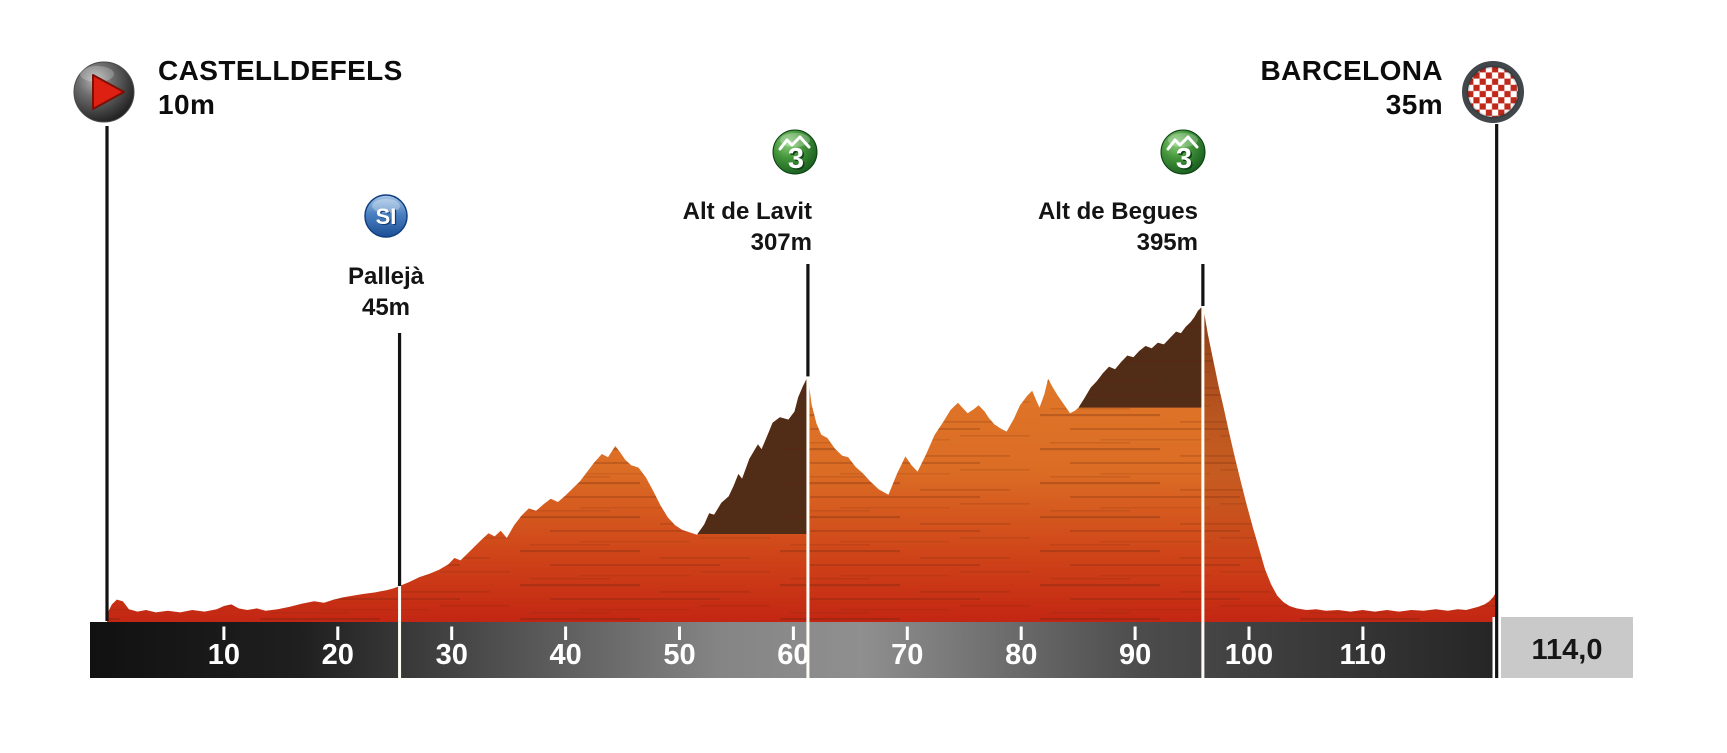 This screenshot has height=753, width=1727. Describe the element at coordinates (1493, 92) in the screenshot. I see `finish-checkered-icon` at that location.